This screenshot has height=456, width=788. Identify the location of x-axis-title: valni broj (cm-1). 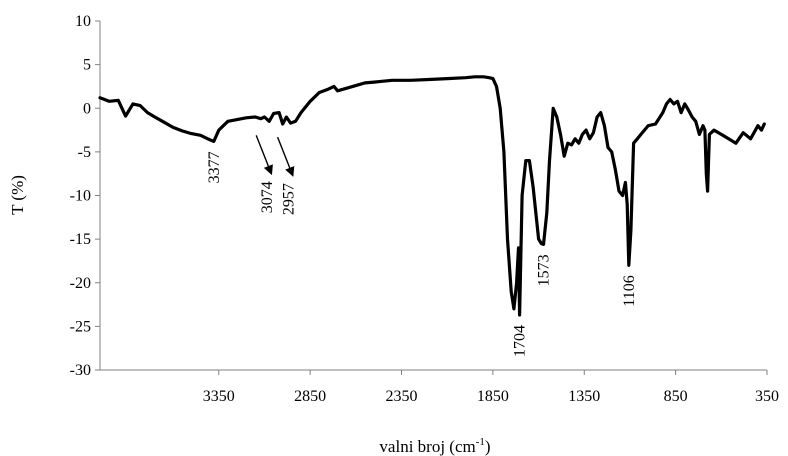
(434, 446).